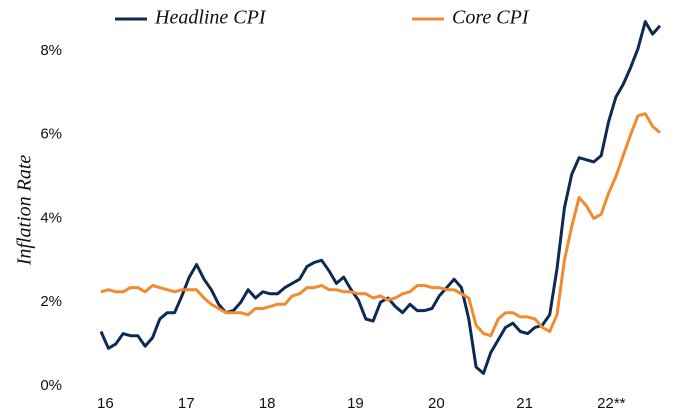 This screenshot has height=409, width=675. I want to click on y-tick-label: 4%, so click(51, 217).